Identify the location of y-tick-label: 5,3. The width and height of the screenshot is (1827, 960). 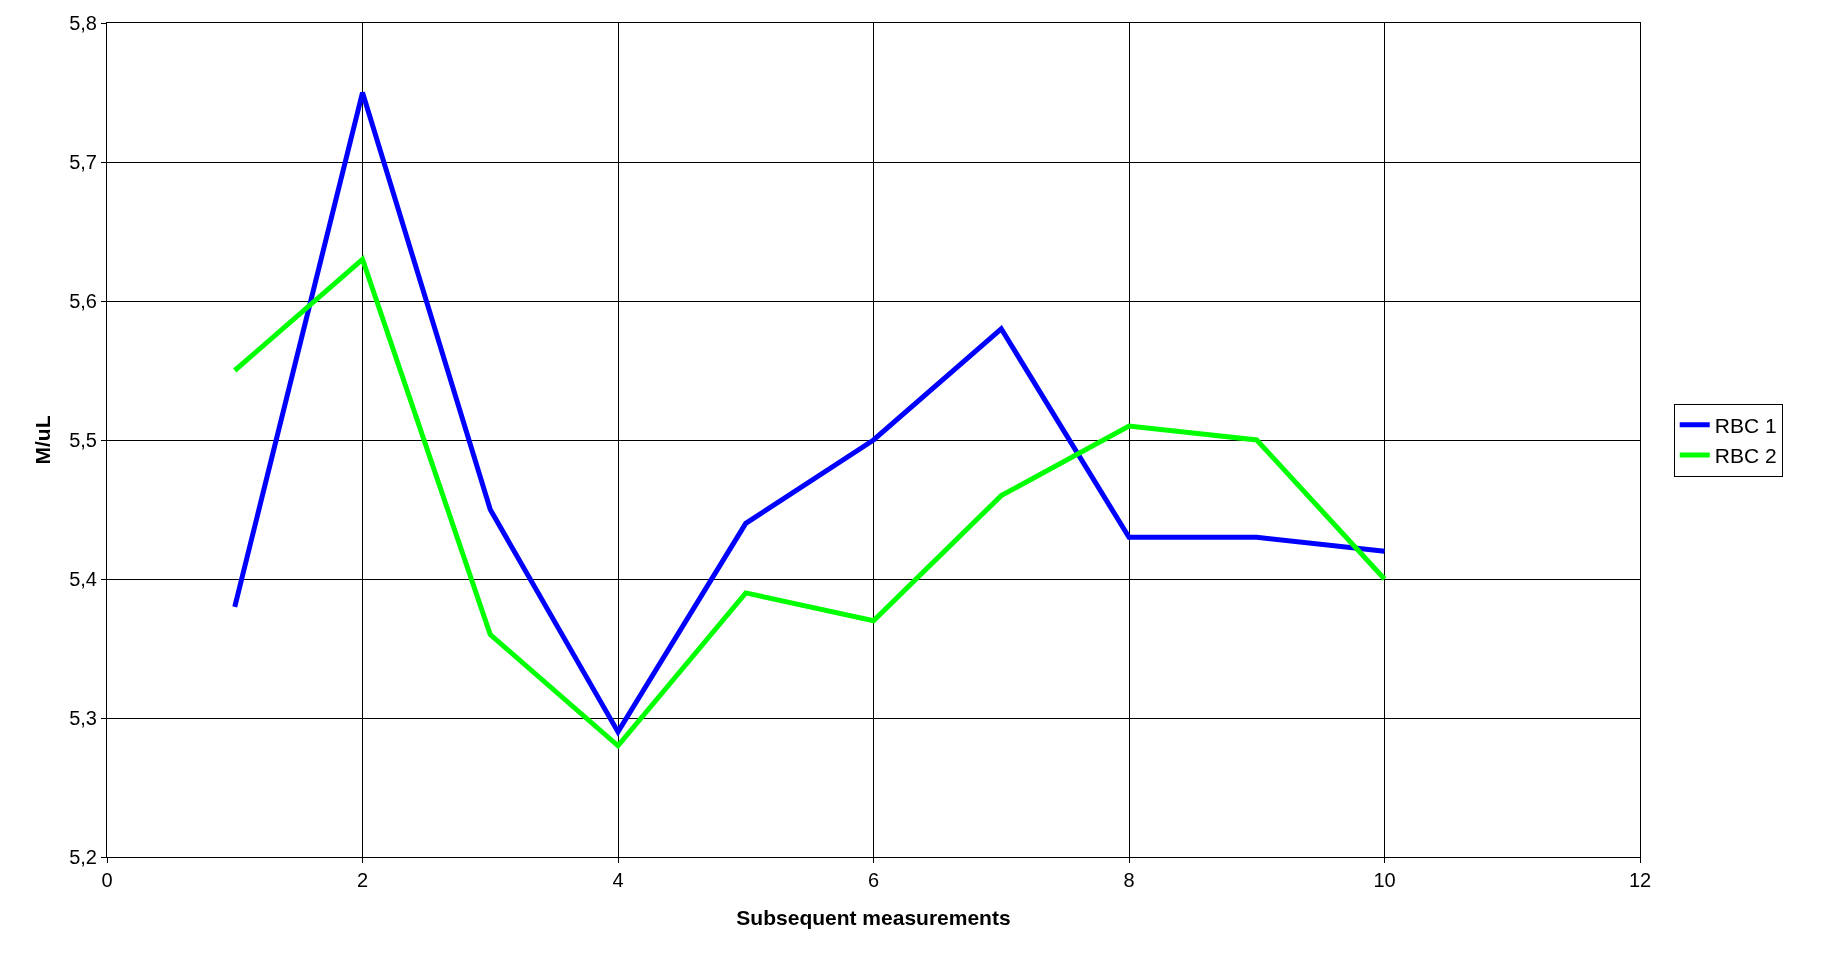
(83, 718).